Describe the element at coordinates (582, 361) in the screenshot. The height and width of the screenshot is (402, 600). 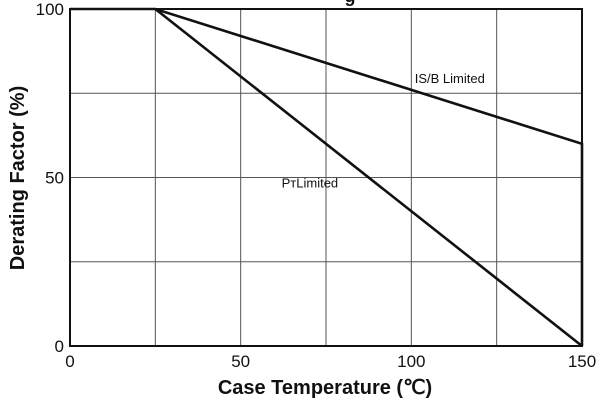
I see `x-tick-label-3: 150` at that location.